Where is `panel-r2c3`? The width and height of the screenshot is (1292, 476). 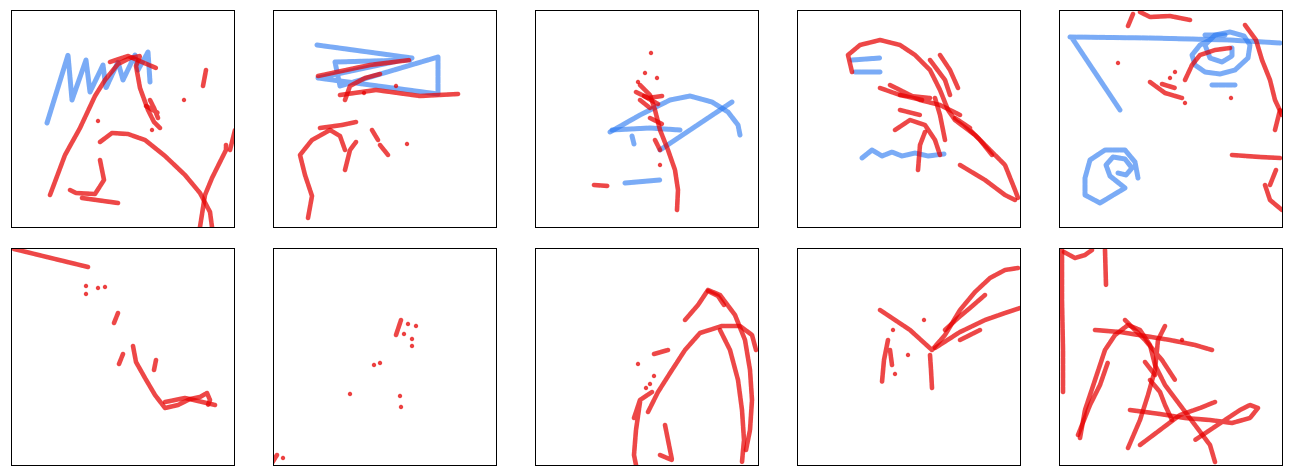
panel-r2c3 is located at coordinates (647, 357).